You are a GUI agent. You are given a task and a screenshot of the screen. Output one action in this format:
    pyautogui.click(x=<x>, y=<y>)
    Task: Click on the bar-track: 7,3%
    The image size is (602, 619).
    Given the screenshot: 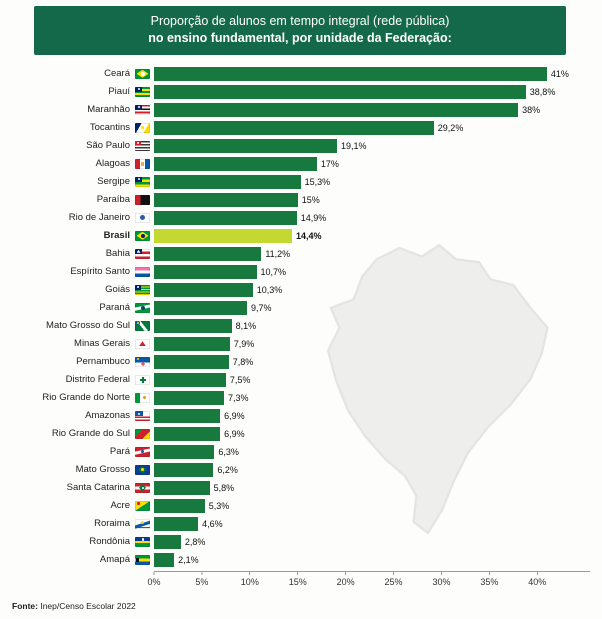 What is the action you would take?
    pyautogui.click(x=372, y=397)
    